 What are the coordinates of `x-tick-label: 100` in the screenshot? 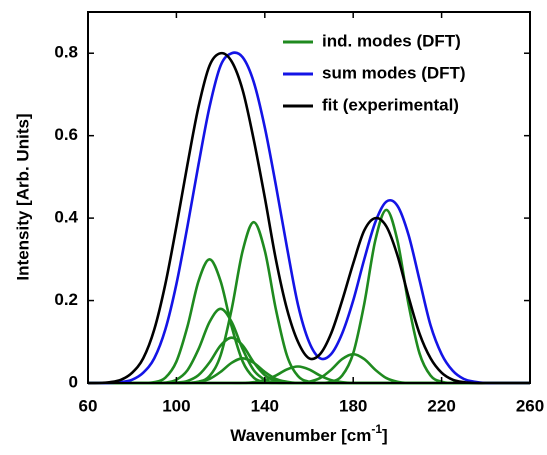 It's located at (176, 405).